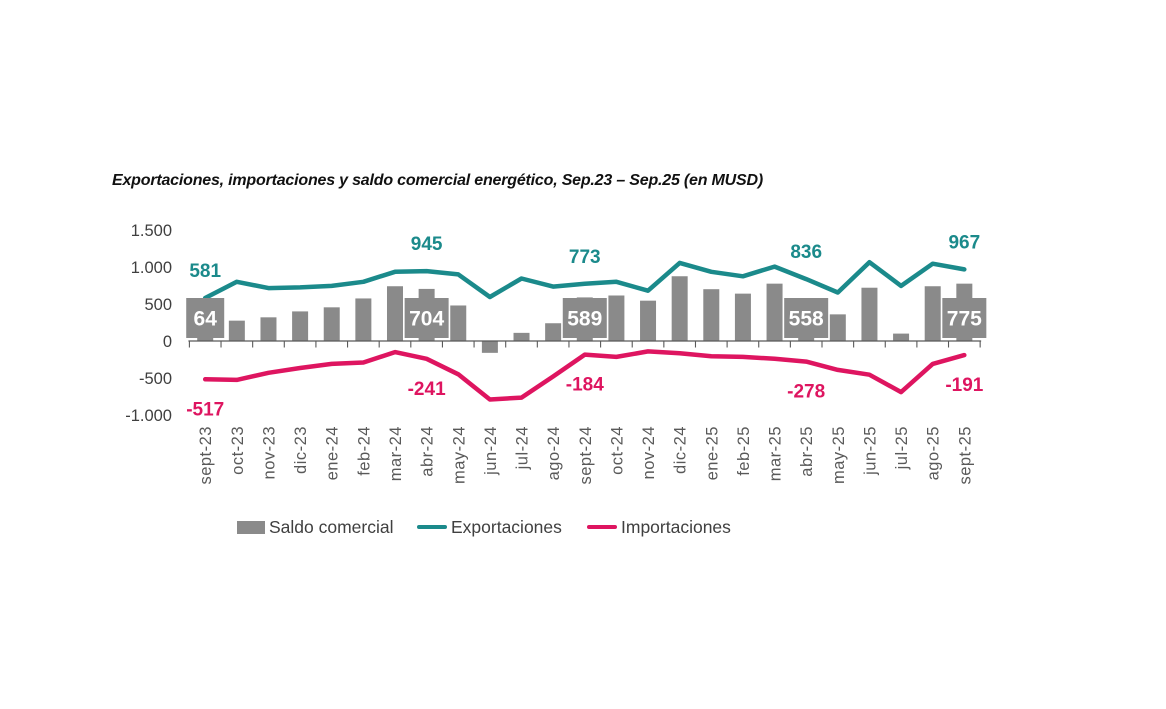 The width and height of the screenshot is (1166, 709). I want to click on x-label-nov-24: nov-24, so click(649, 452).